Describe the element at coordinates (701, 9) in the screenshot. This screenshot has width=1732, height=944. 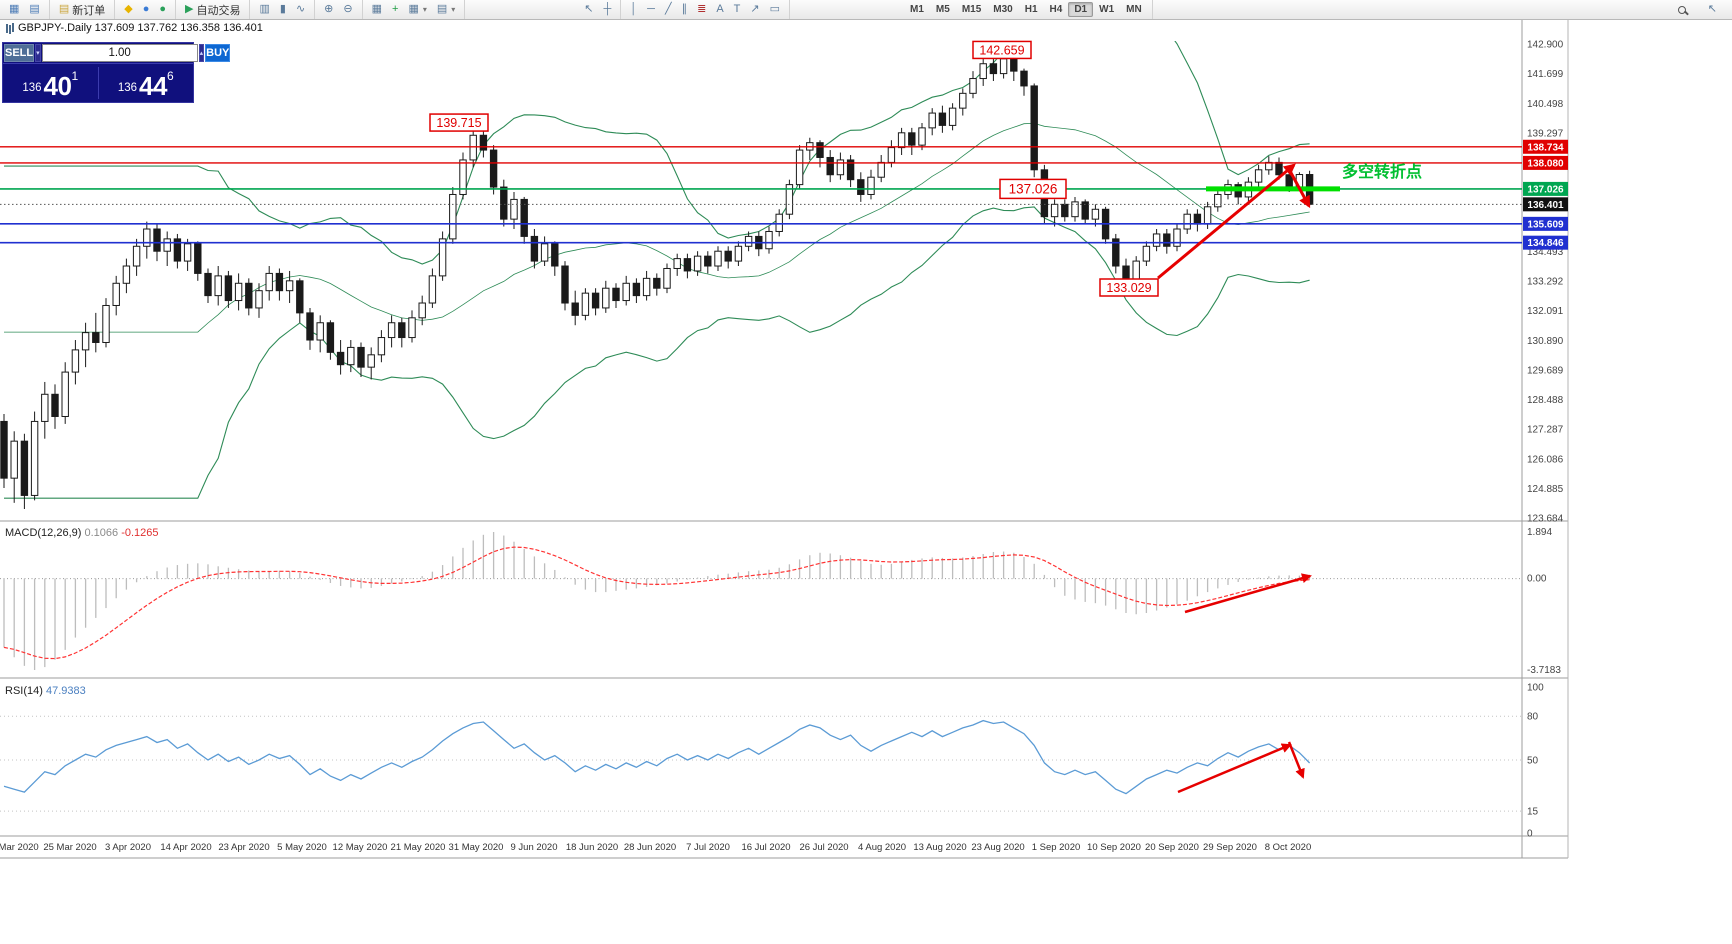
I see `fibonacci-button: ≣` at that location.